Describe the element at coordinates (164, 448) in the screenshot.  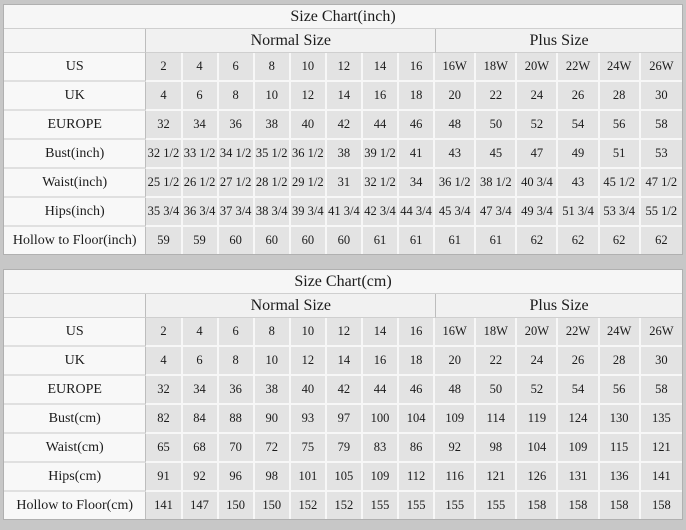
I see `size-cell: 65` at that location.